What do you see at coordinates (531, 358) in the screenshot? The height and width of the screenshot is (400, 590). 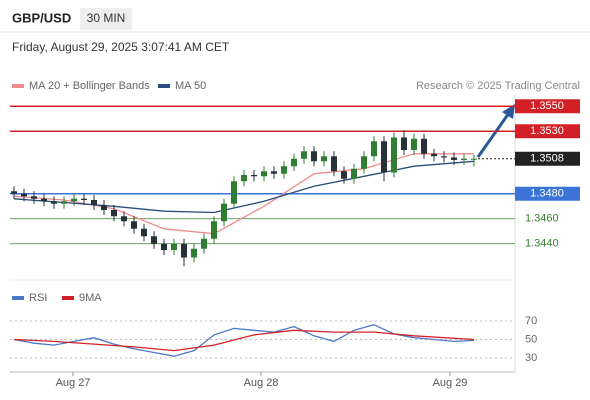 I see `y-tick-label: 30` at bounding box center [531, 358].